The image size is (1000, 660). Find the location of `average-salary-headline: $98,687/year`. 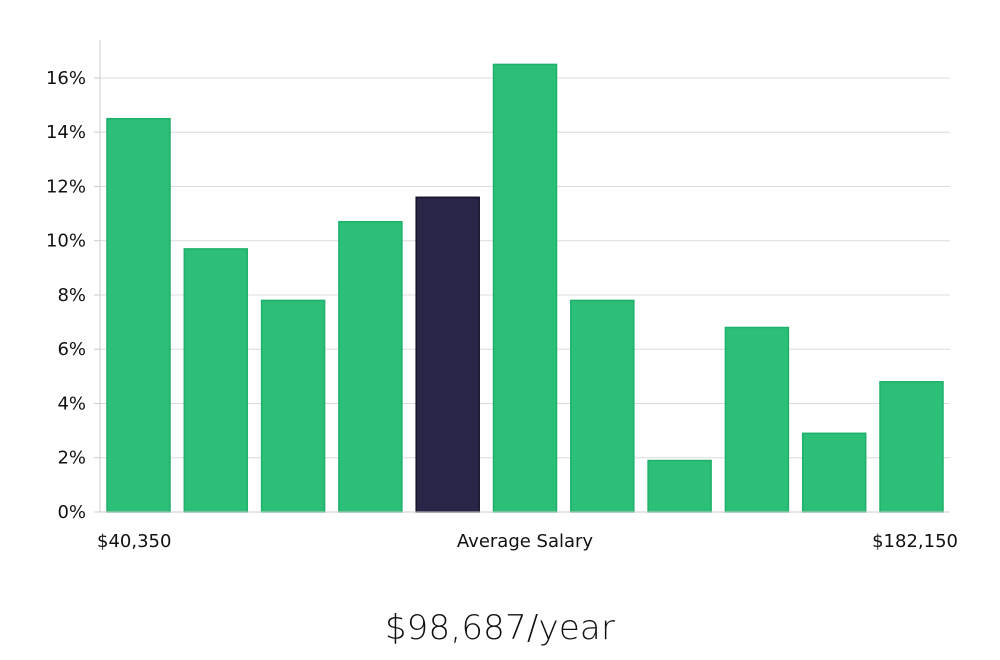

average-salary-headline: $98,687/year is located at coordinates (500, 628).